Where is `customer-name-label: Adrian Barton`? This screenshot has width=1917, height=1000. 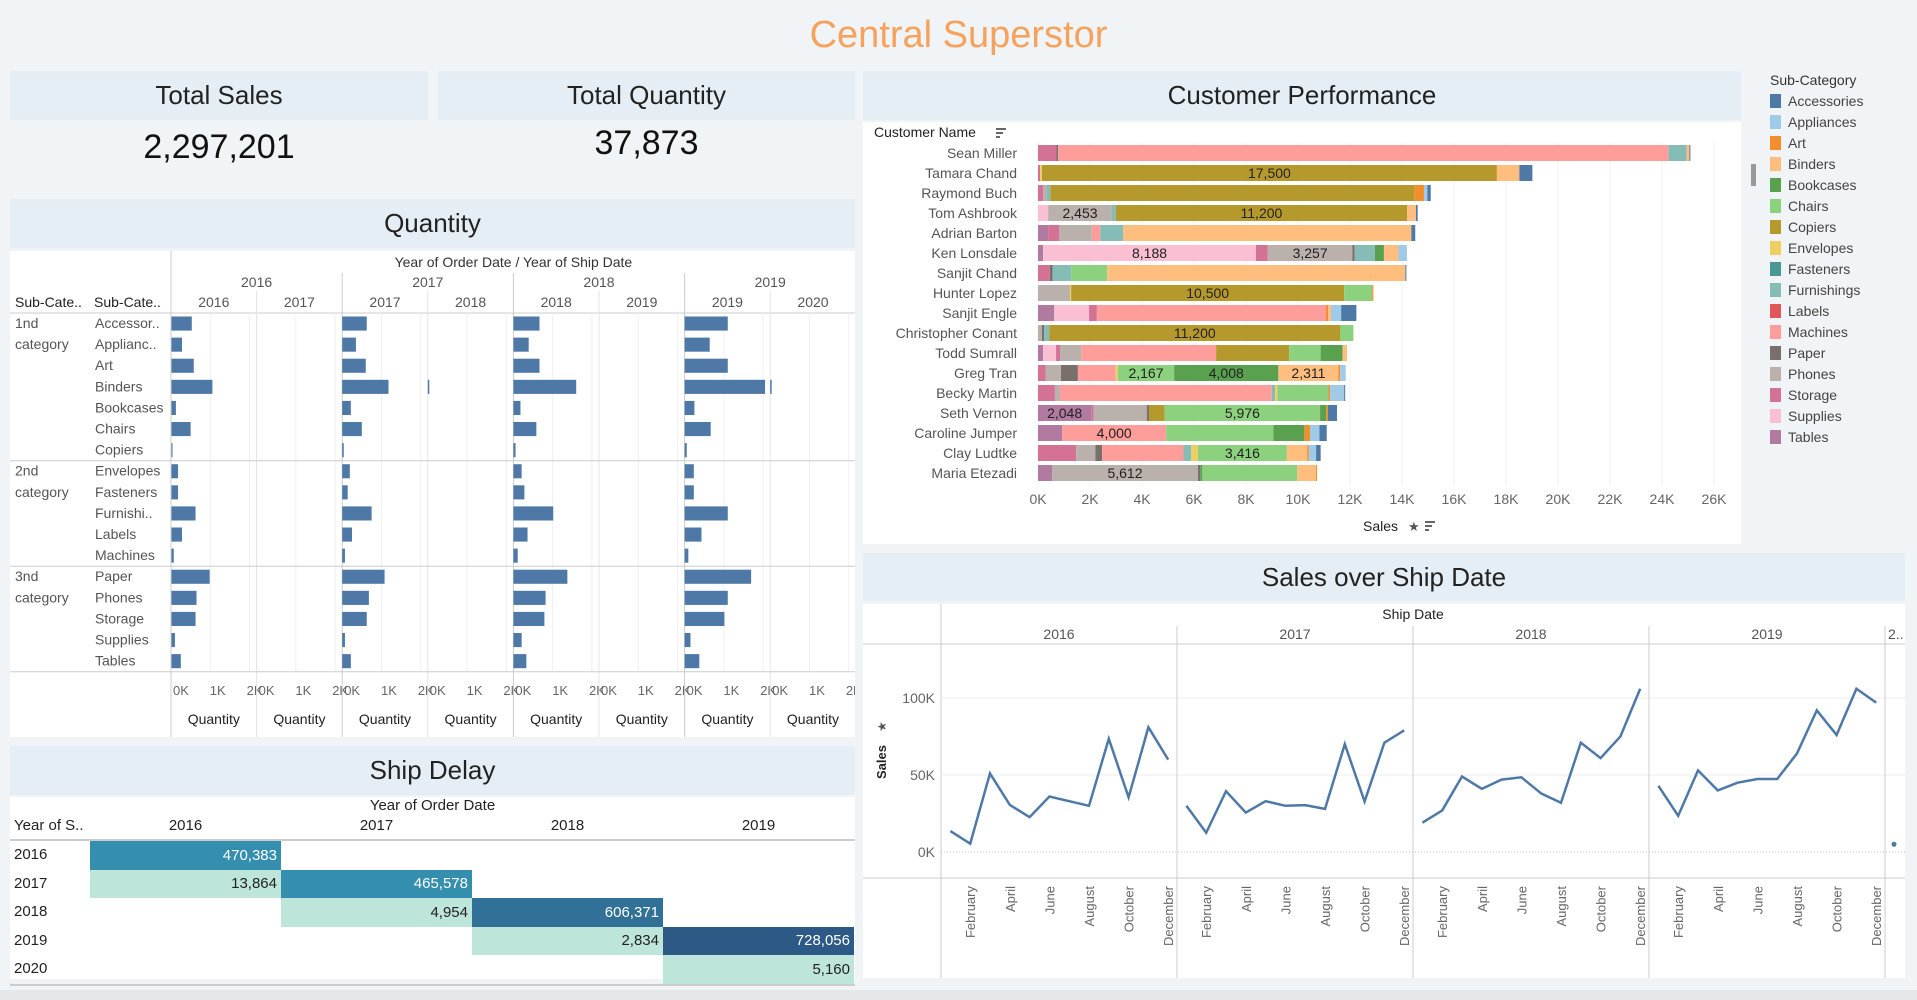
customer-name-label: Adrian Barton is located at coordinates (974, 233).